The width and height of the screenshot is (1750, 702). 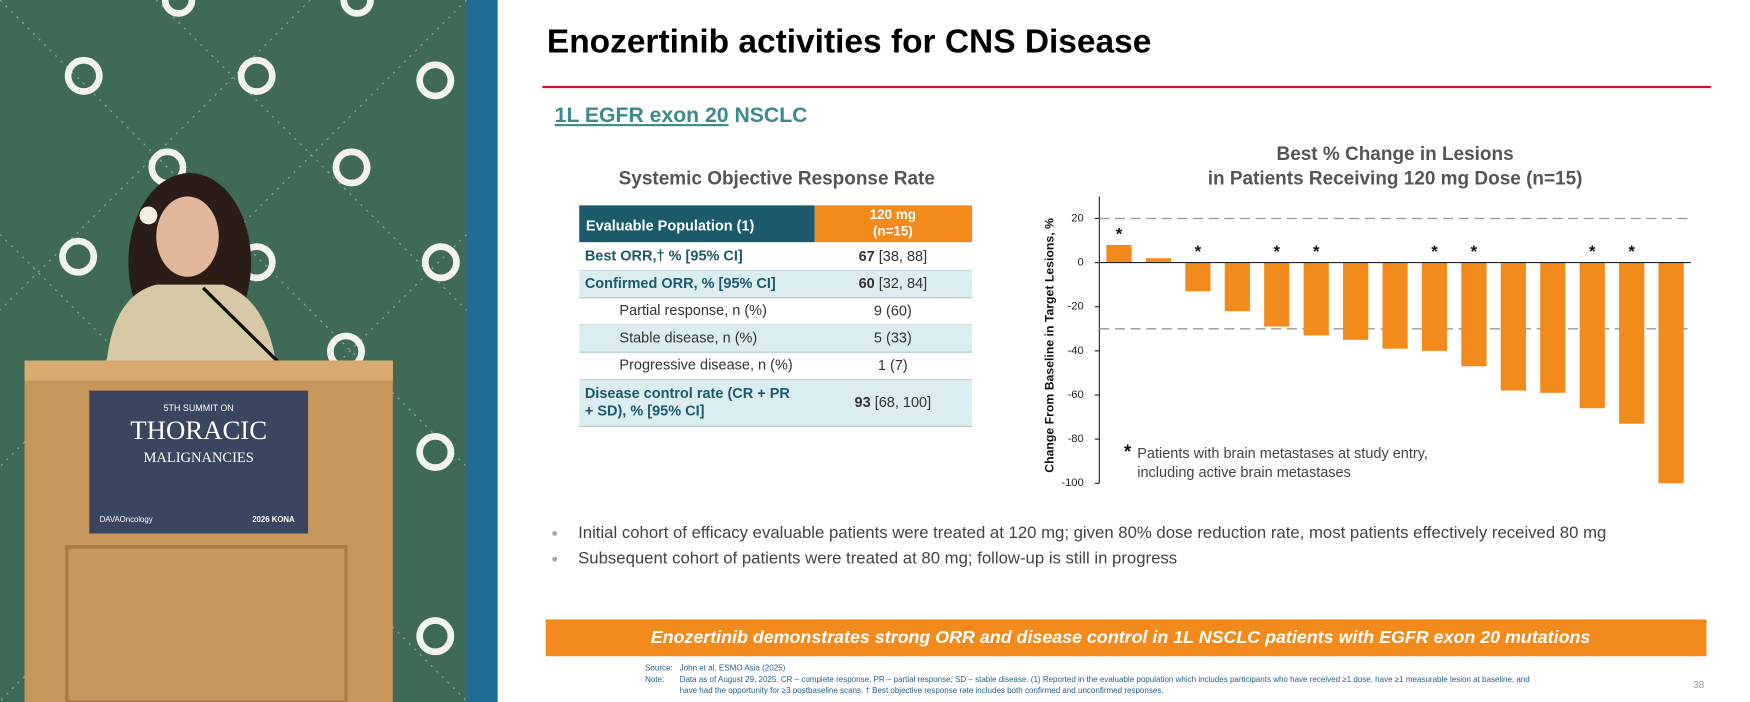 What do you see at coordinates (645, 412) in the screenshot?
I see `table-row-label: + SD), % [95% CI]` at bounding box center [645, 412].